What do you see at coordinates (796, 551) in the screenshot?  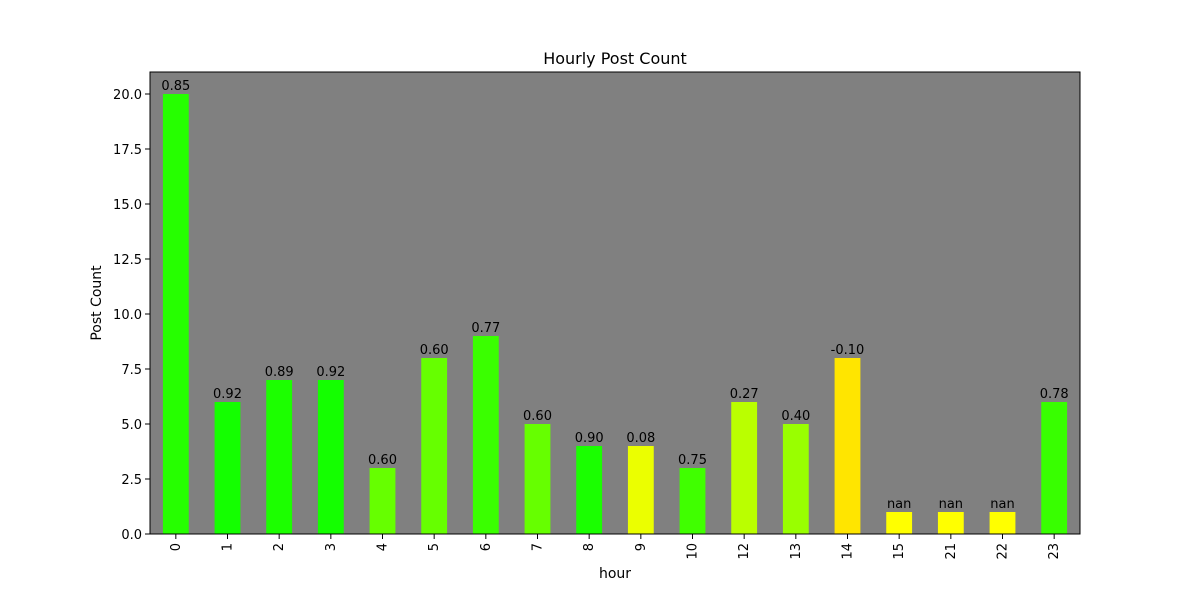 I see `x-tick-label: 13` at bounding box center [796, 551].